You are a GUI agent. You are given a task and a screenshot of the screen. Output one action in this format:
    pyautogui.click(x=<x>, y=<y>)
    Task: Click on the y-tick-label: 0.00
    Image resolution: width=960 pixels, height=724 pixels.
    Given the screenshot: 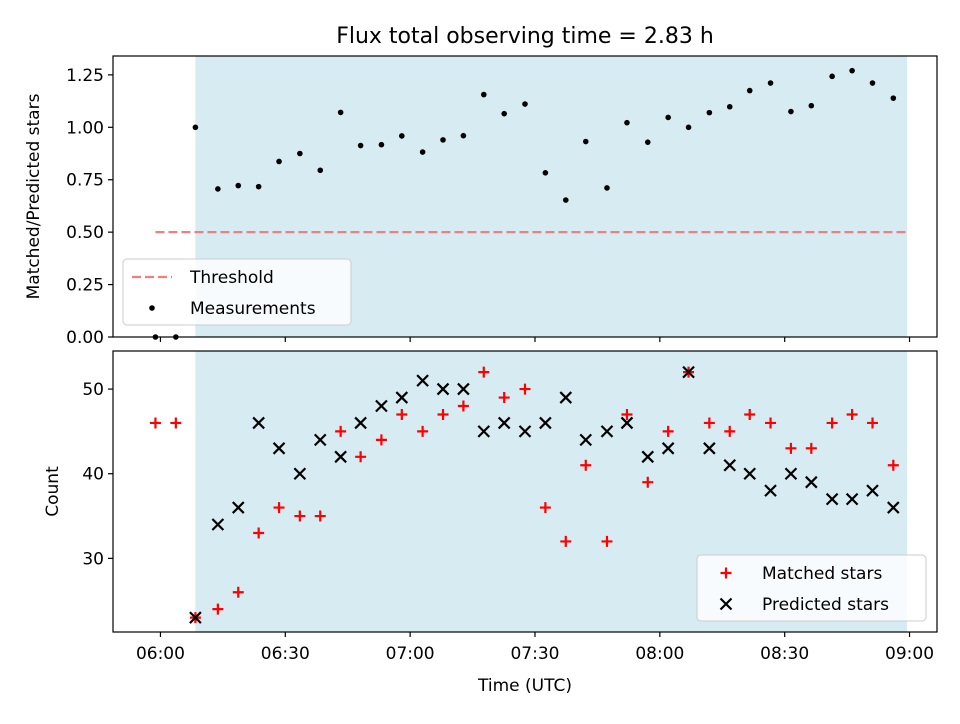 What is the action you would take?
    pyautogui.click(x=85, y=338)
    